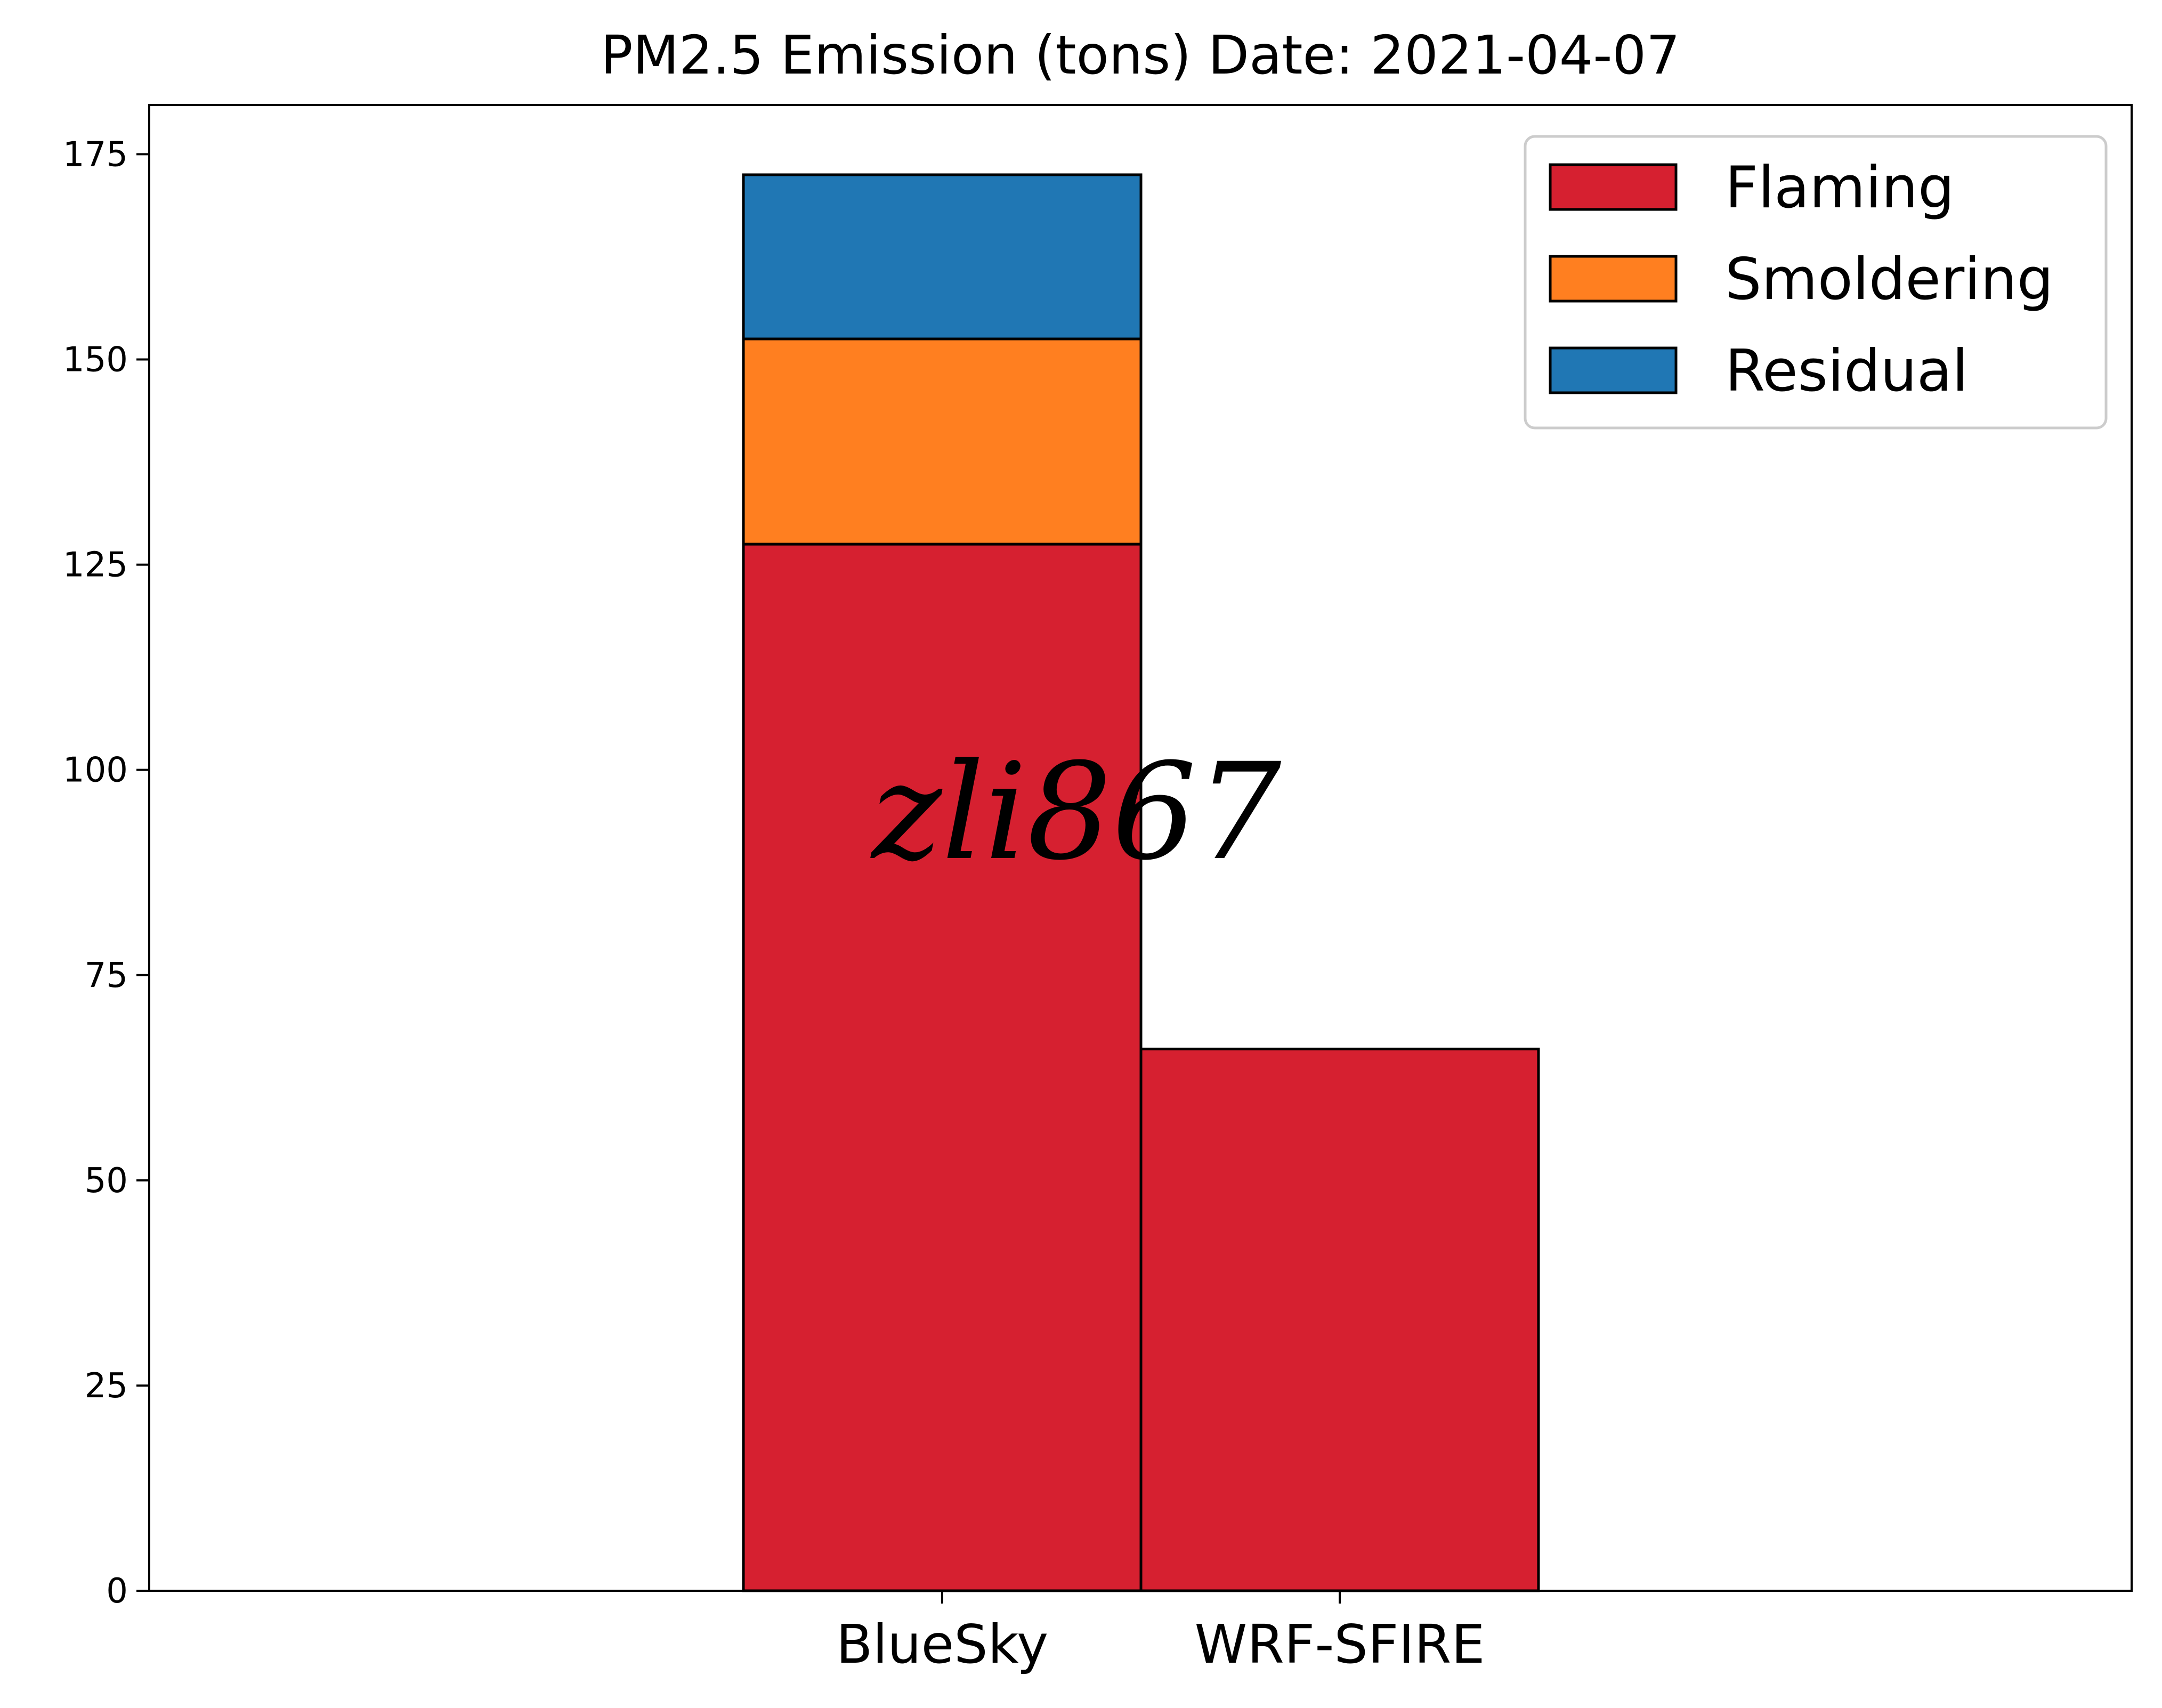  I want to click on x-tick-label-wrf-sfire: WRF-SFIRE, so click(1339, 1644).